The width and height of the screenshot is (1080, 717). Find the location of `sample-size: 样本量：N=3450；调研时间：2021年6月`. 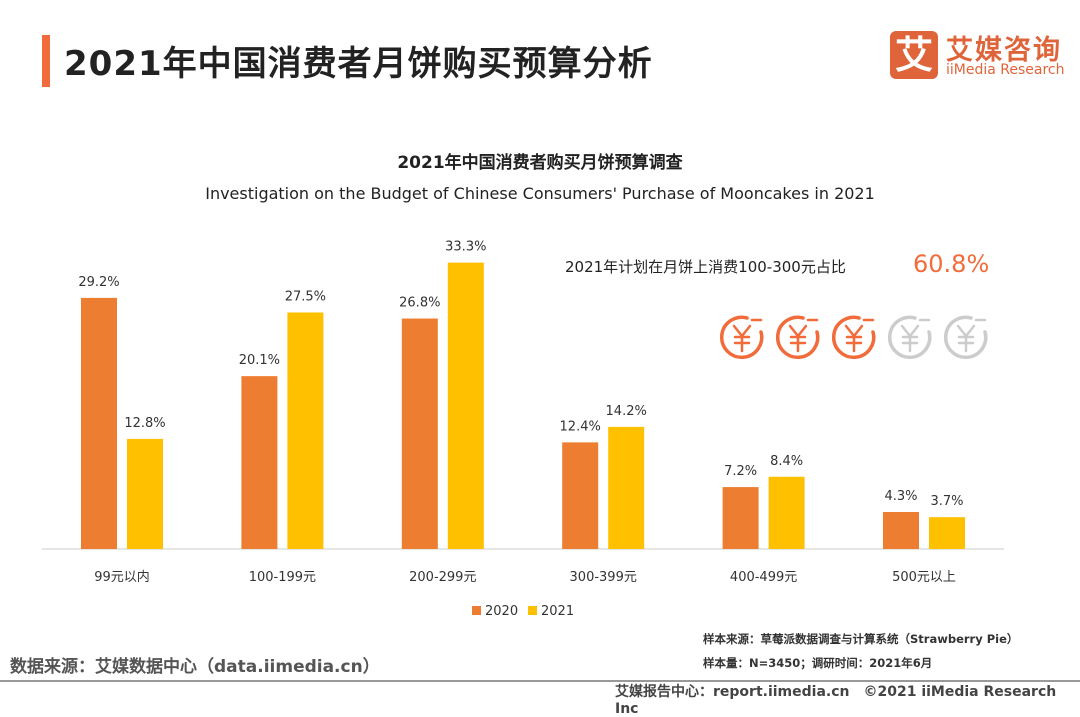

sample-size: 样本量：N=3450；调研时间：2021年6月 is located at coordinates (818, 663).